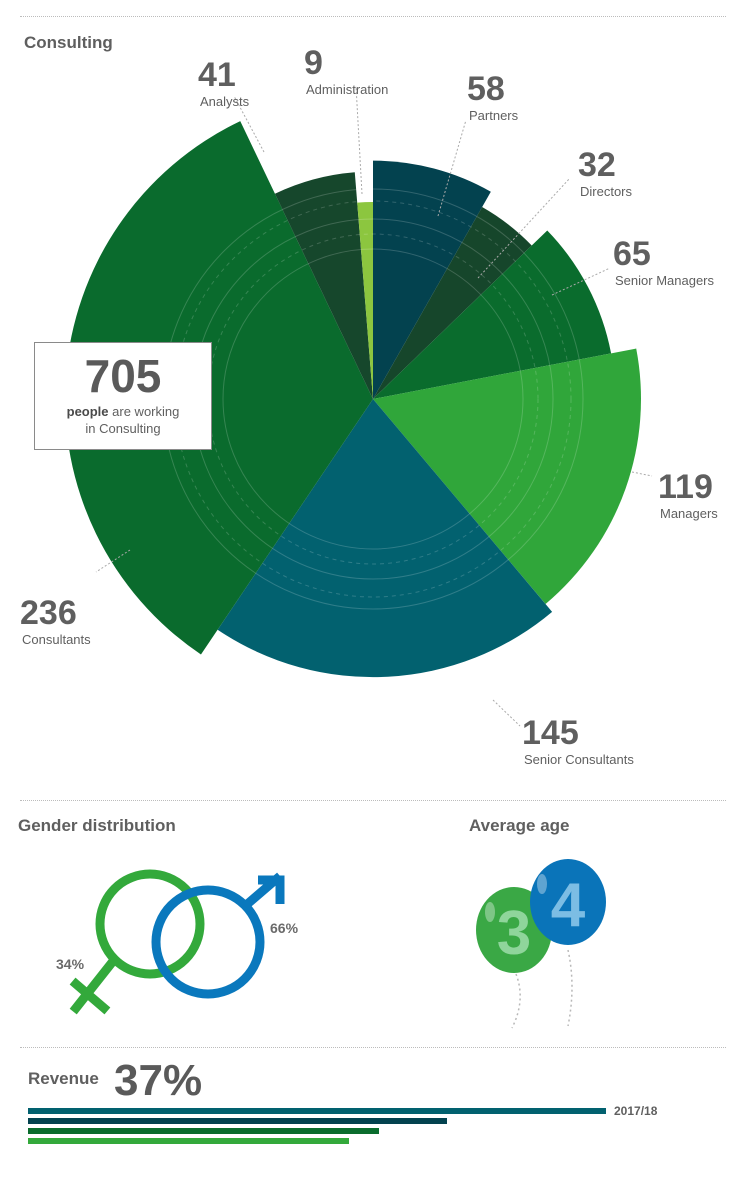 Image resolution: width=740 pixels, height=1184 pixels. I want to click on slice-value-label: 65, so click(632, 254).